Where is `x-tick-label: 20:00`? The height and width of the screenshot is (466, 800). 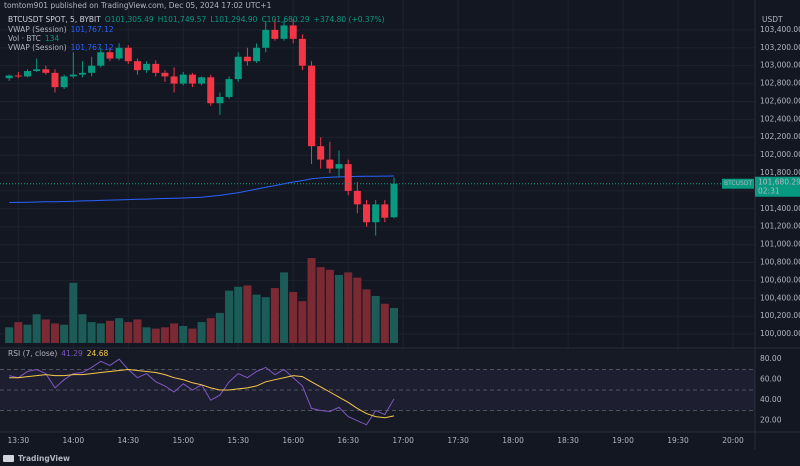 x-tick-label: 20:00 is located at coordinates (733, 440).